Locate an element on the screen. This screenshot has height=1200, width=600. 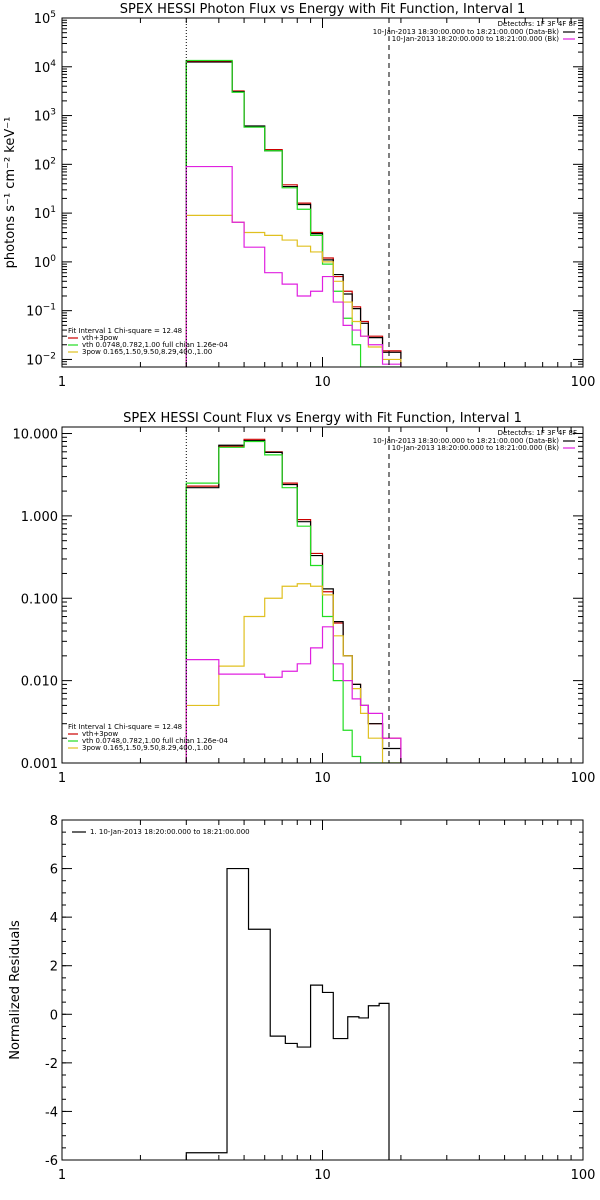
y-tick-label: -2 is located at coordinates (51, 1064).